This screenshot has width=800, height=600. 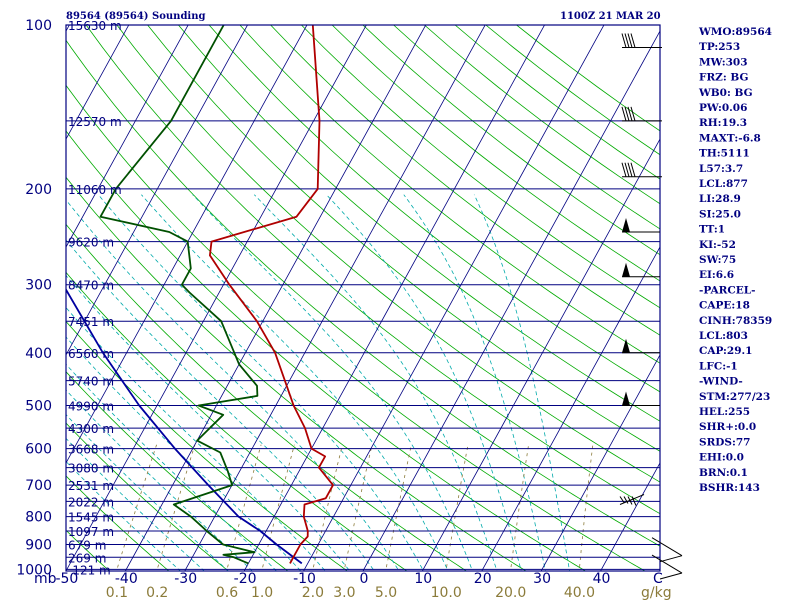 I want to click on index-line: CINH:78359, so click(x=735, y=321).